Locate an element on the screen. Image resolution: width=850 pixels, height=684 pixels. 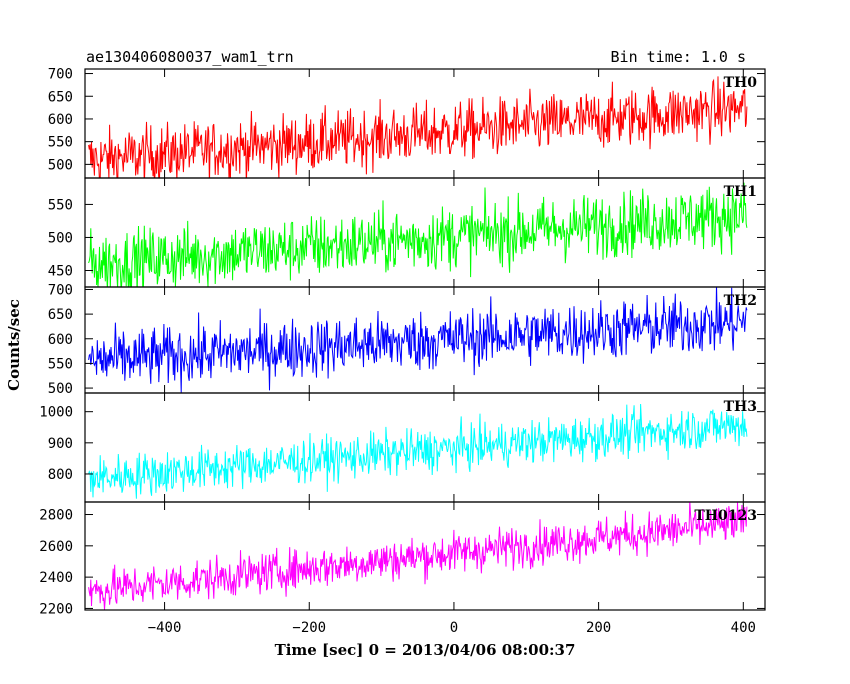
chart-title: ae130406080037_wam1_trn is located at coordinates (190, 57).